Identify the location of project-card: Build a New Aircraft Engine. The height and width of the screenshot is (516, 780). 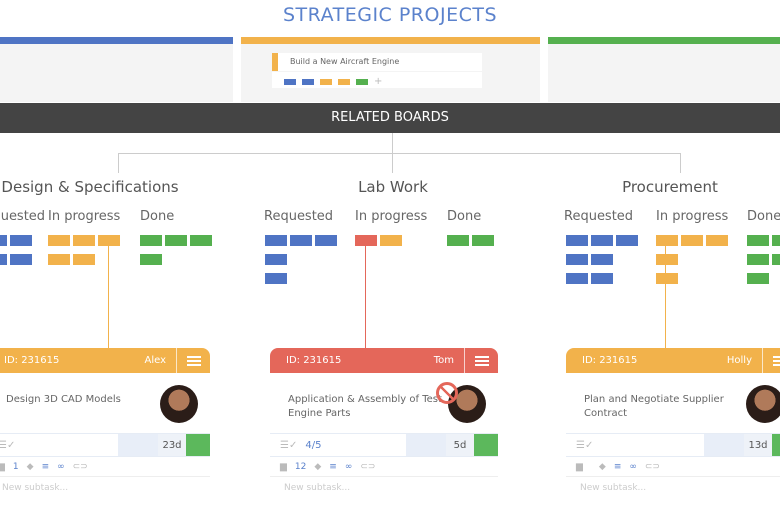
(377, 62).